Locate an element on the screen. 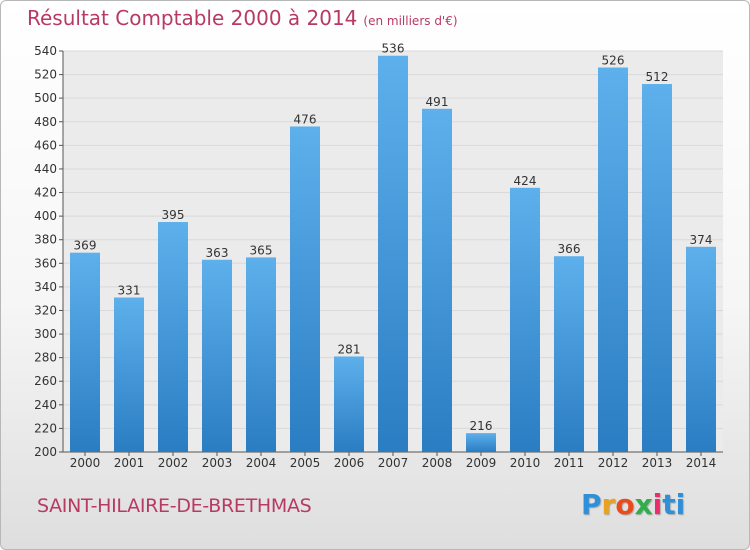 Image resolution: width=750 pixels, height=550 pixels. x-tick-label: 2011 is located at coordinates (569, 463).